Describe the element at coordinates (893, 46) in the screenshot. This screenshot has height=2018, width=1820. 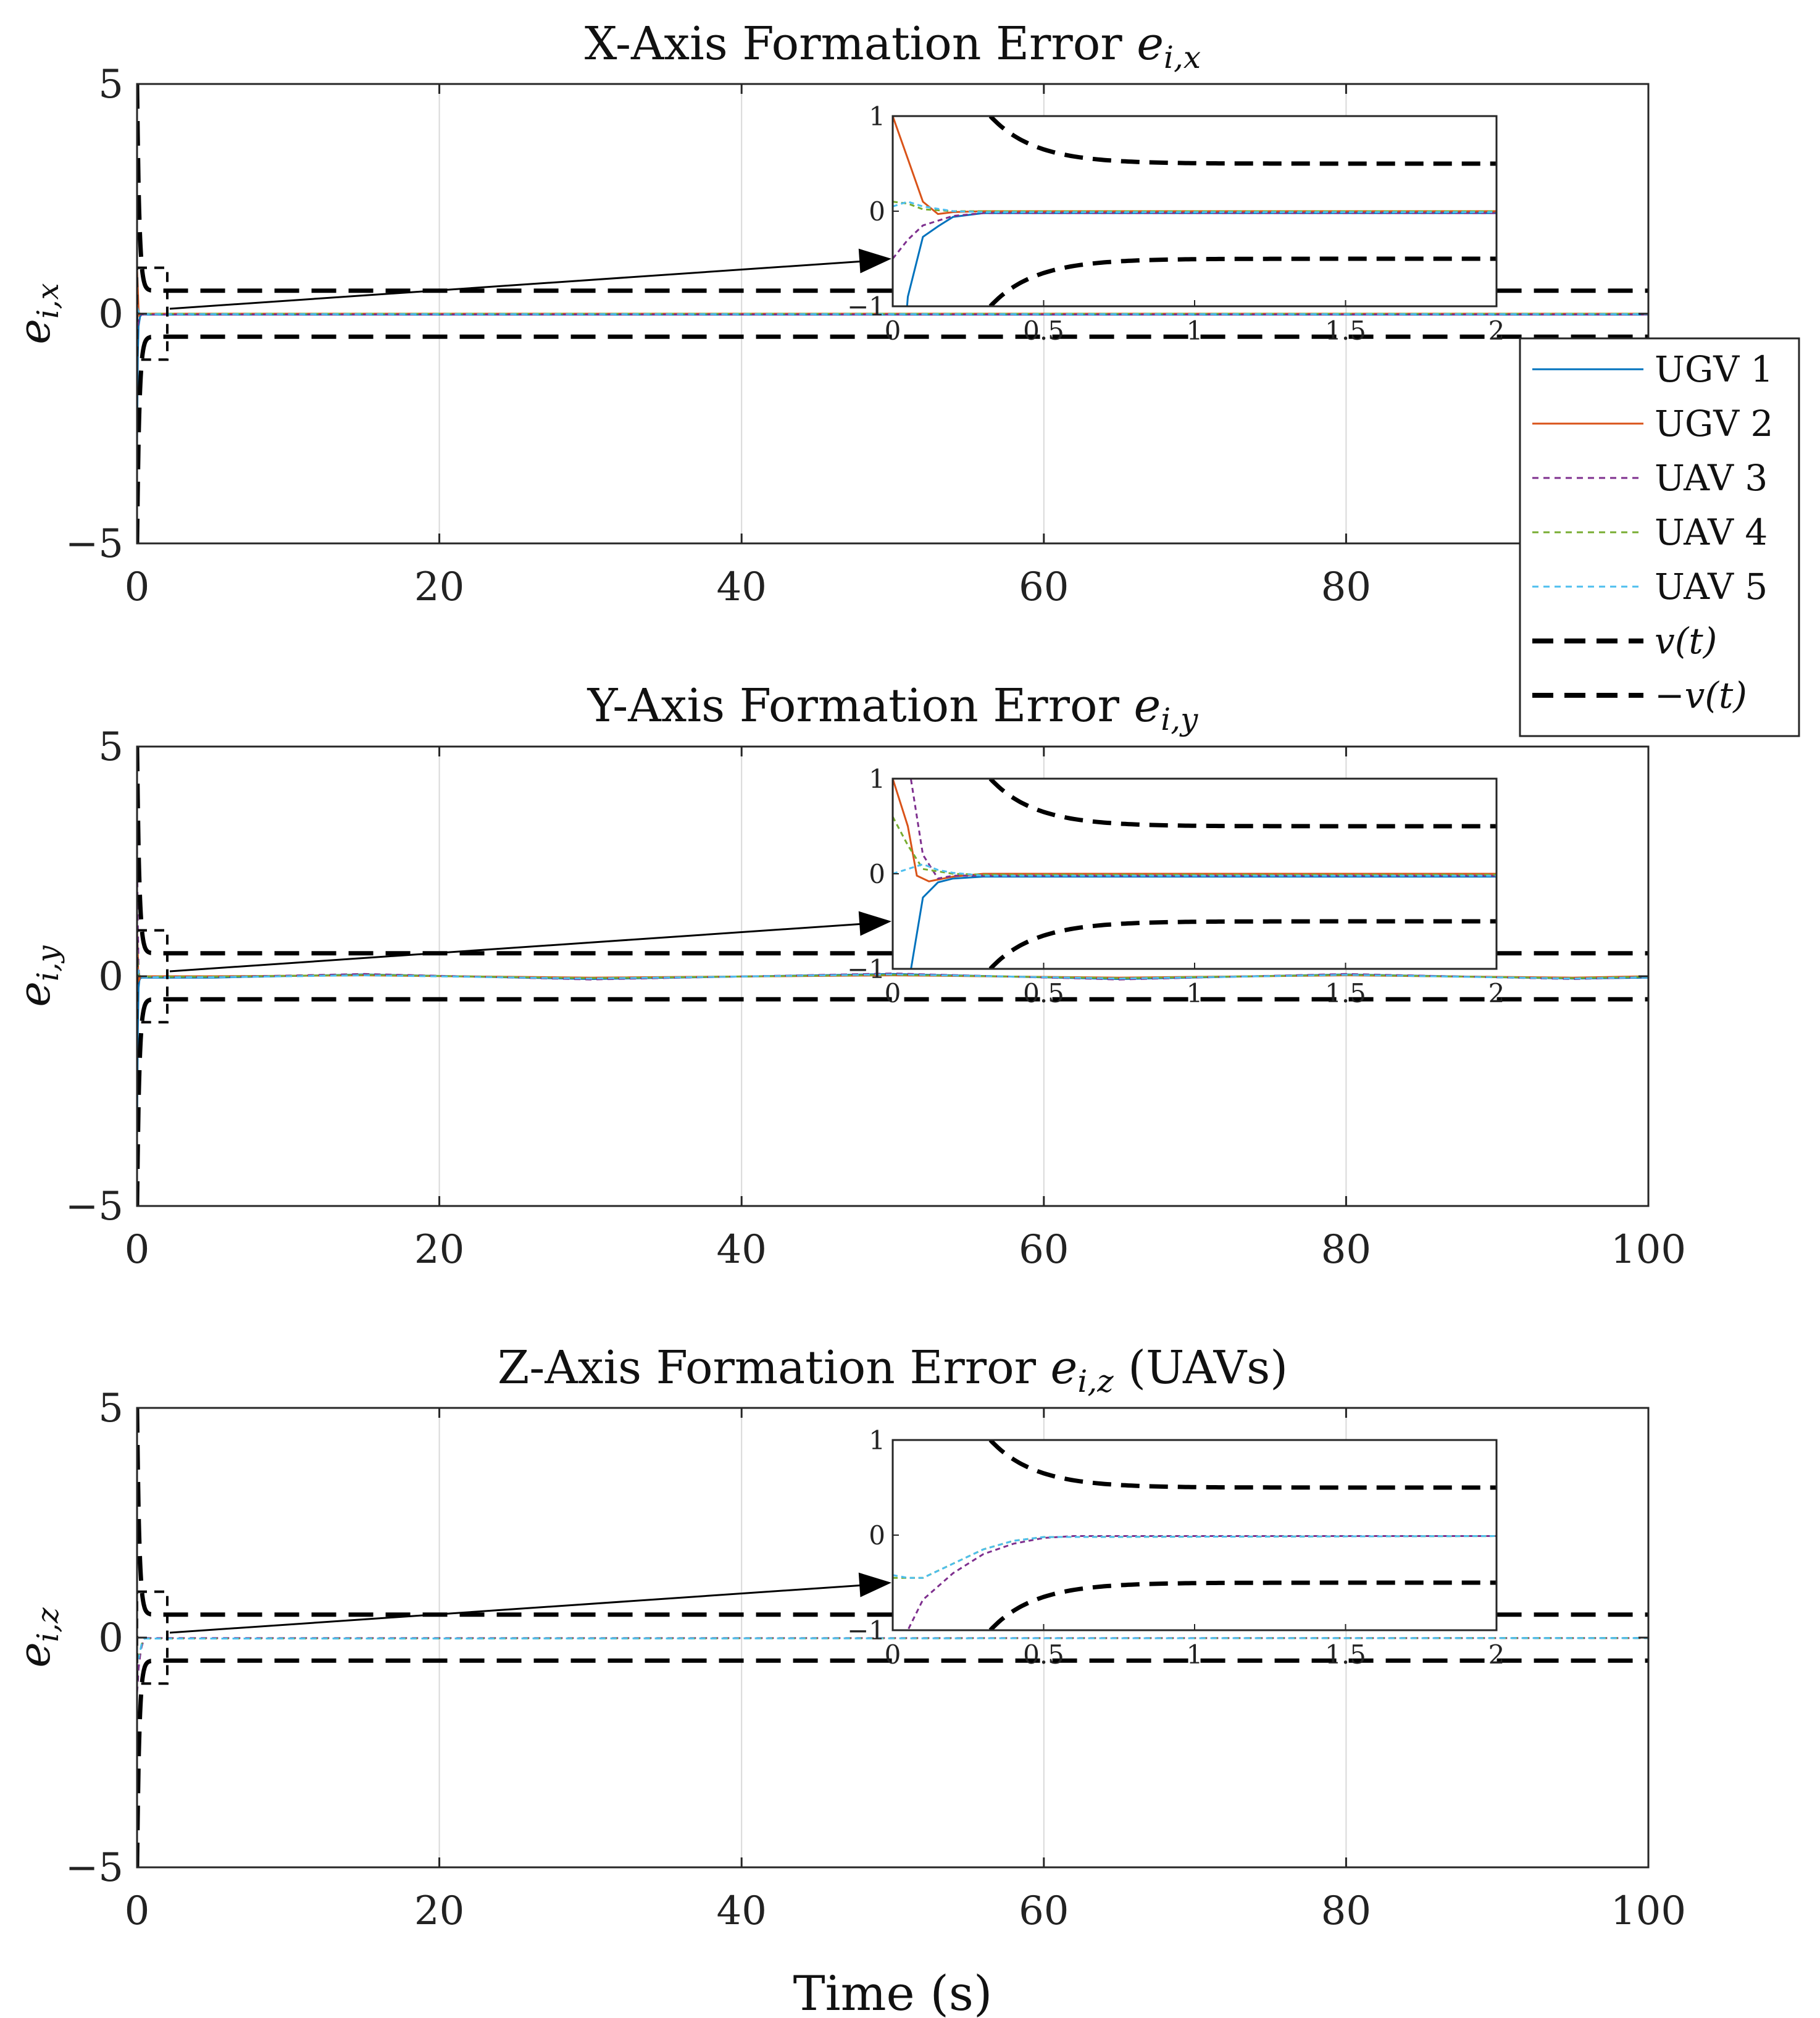
I see `chart-title: X-Axis Formation Error ei,x` at that location.